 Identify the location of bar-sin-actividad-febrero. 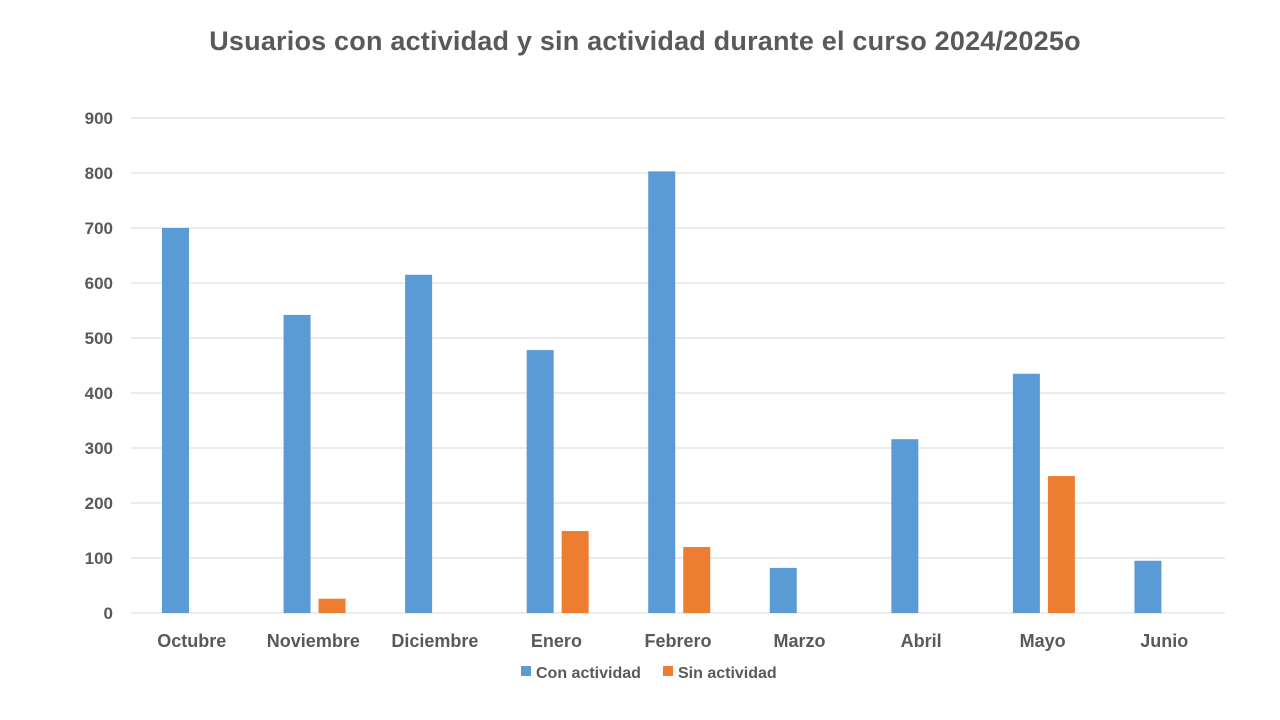
(697, 580).